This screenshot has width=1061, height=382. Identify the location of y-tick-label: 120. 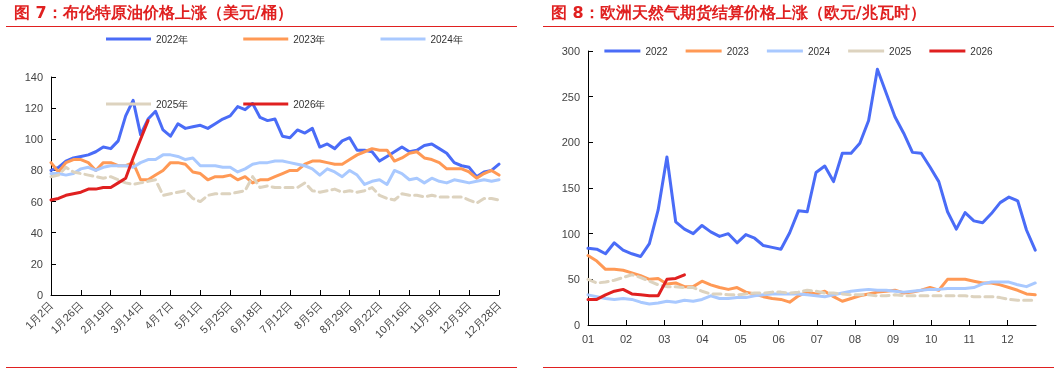
(33, 108).